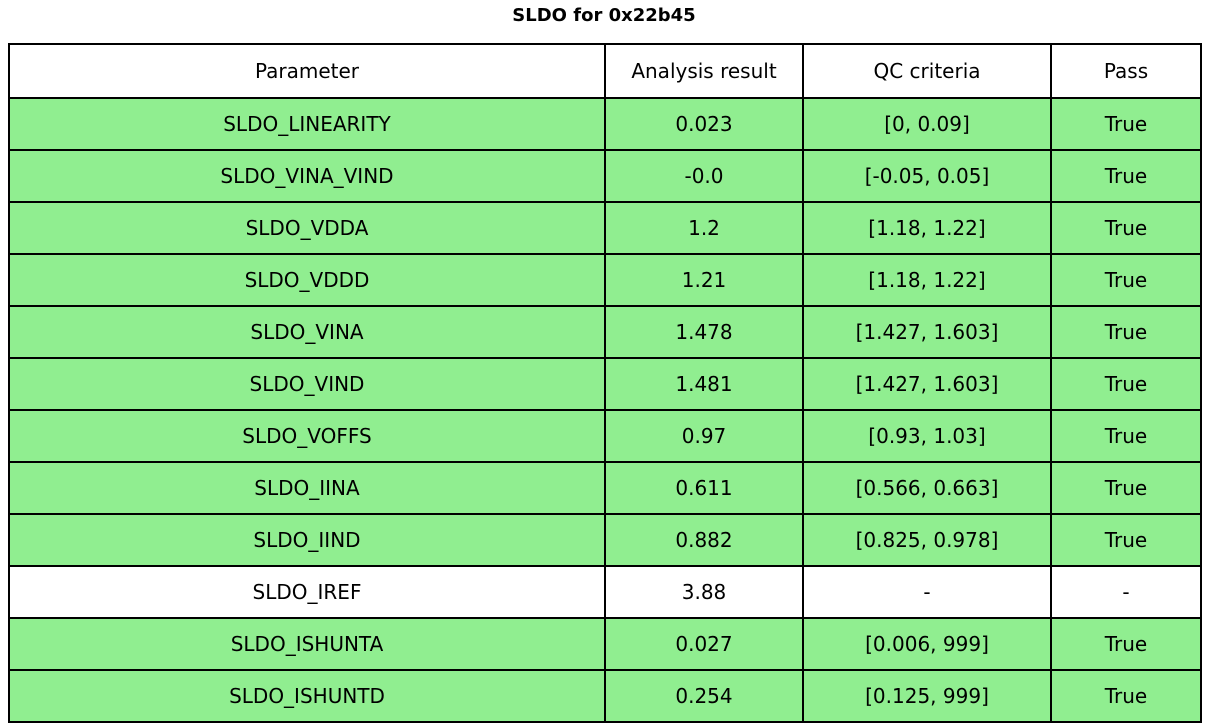  I want to click on table-row: SLDO_VIND 1.481 [1.427, 1.603] True, so click(605, 384).